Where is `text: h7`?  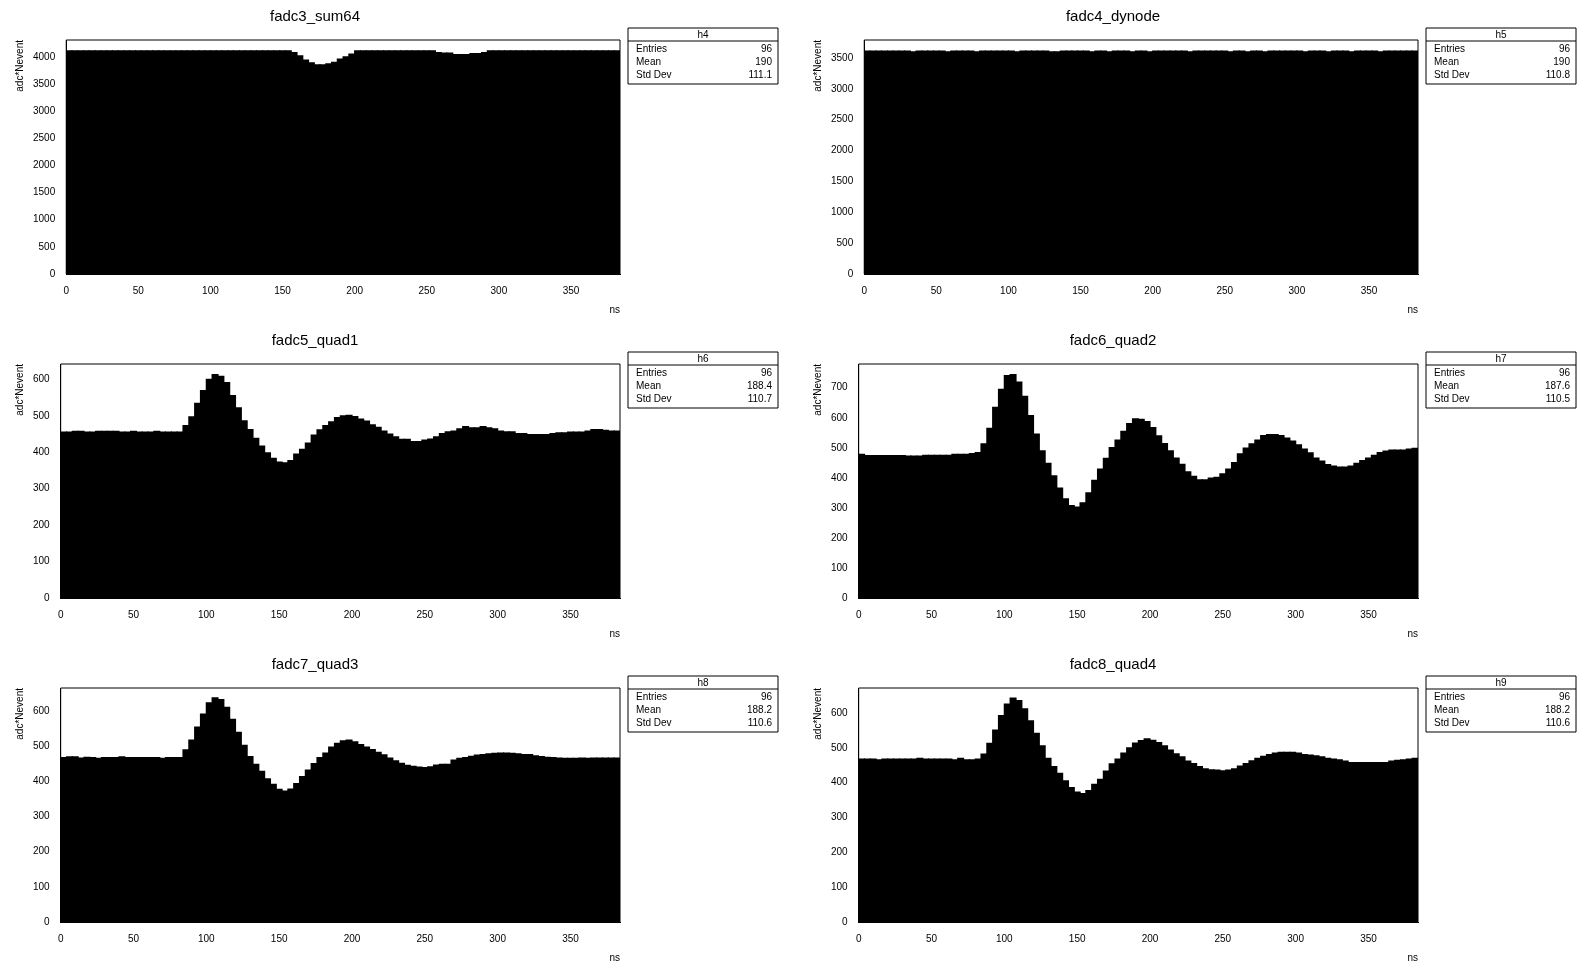
text: h7 is located at coordinates (1501, 359).